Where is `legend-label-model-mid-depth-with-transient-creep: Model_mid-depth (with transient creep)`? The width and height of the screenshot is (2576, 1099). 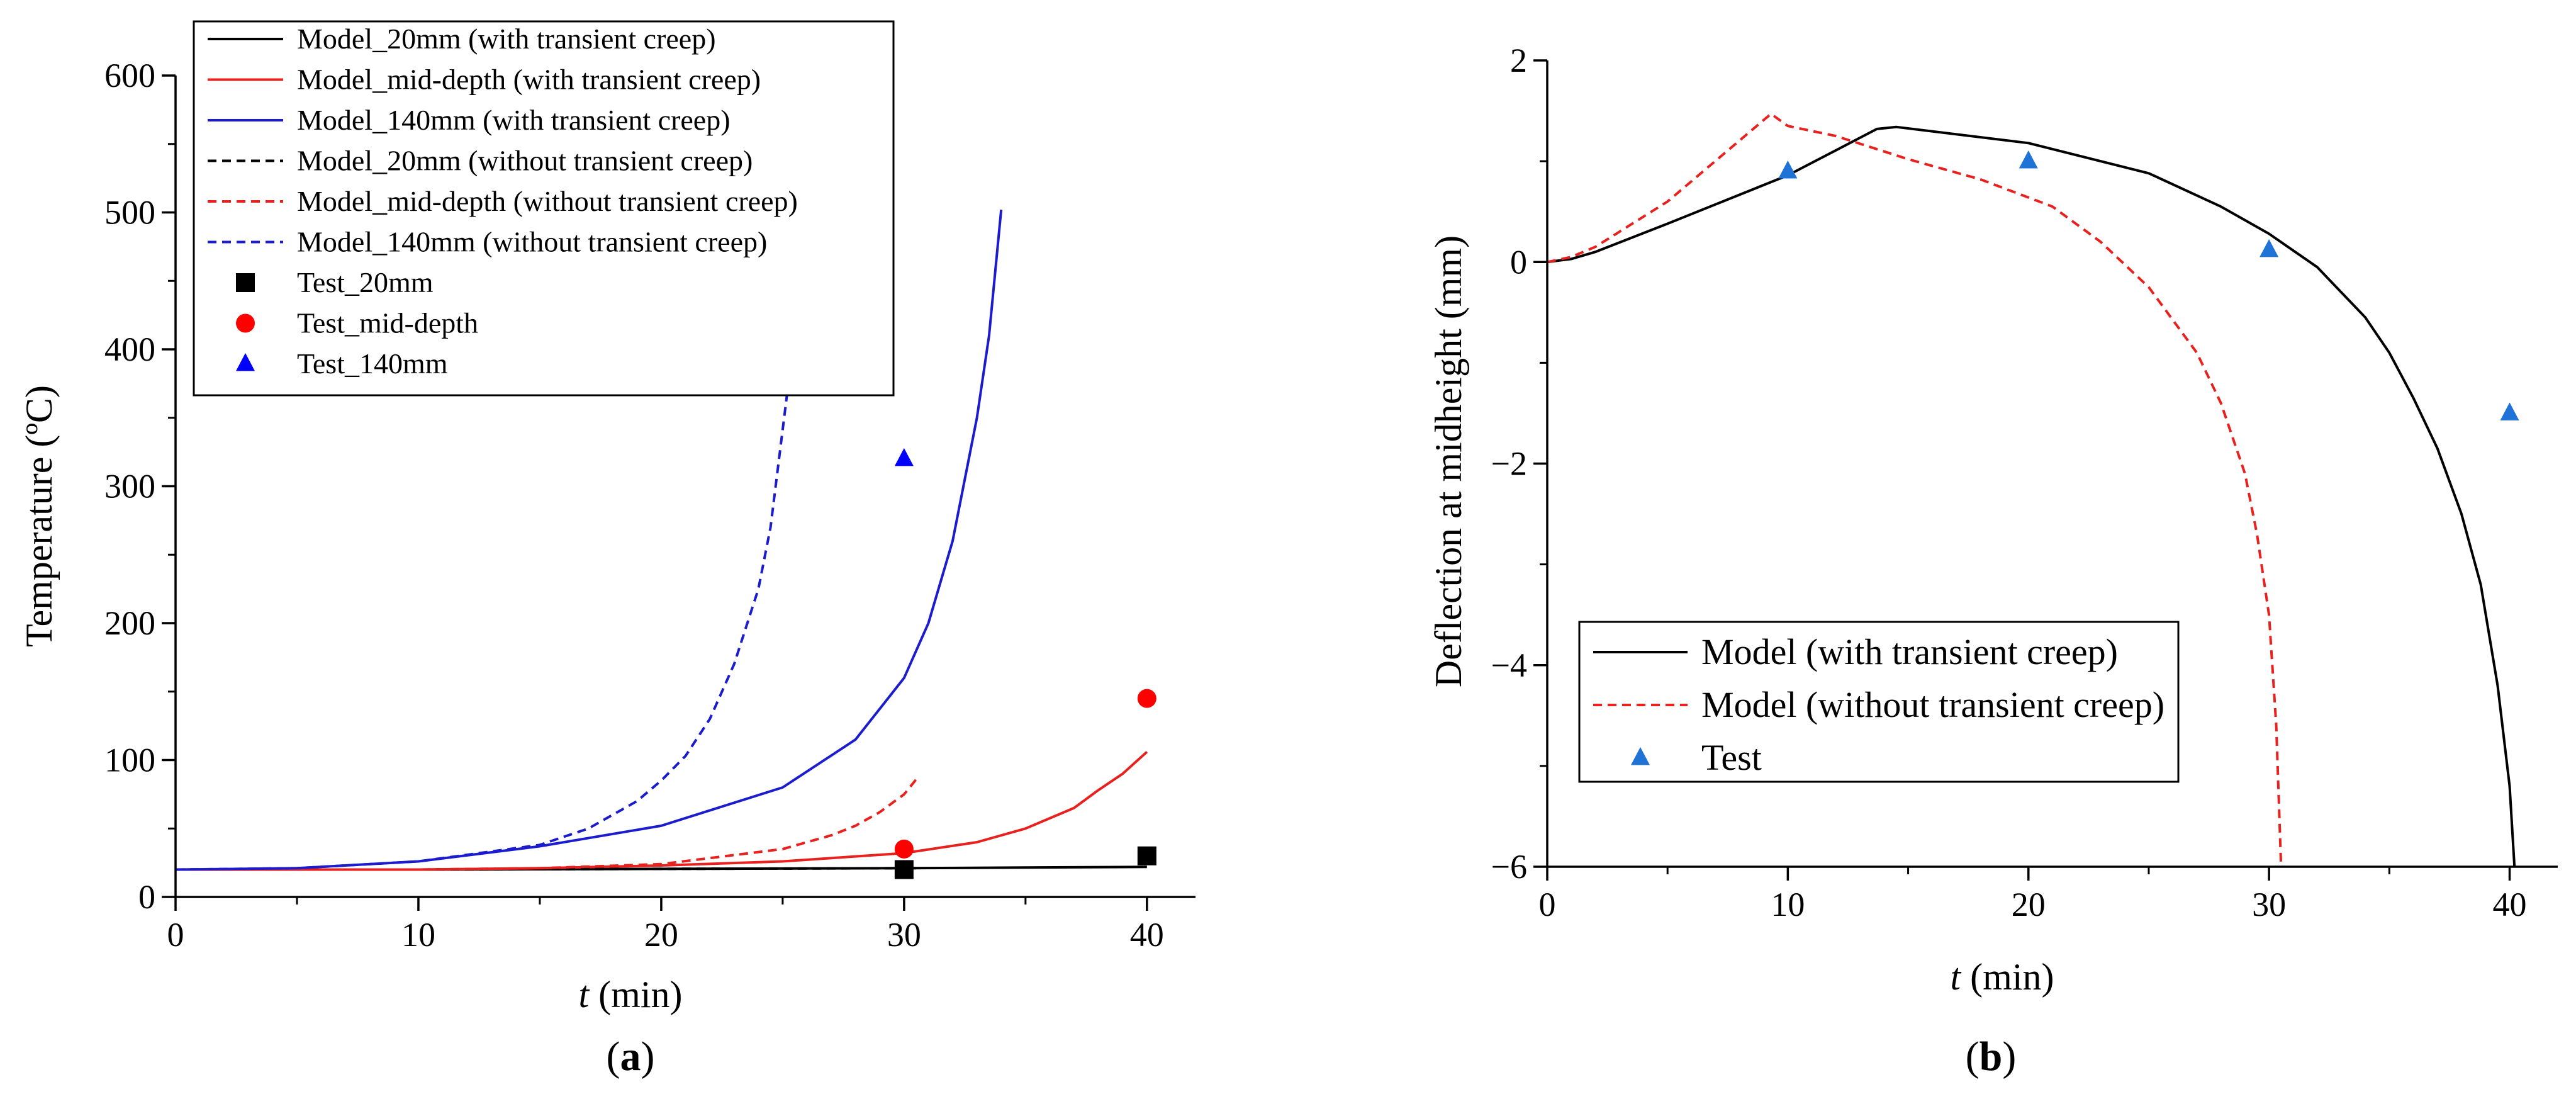
legend-label-model-mid-depth-with-transient-creep: Model_mid-depth (with transient creep) is located at coordinates (529, 80).